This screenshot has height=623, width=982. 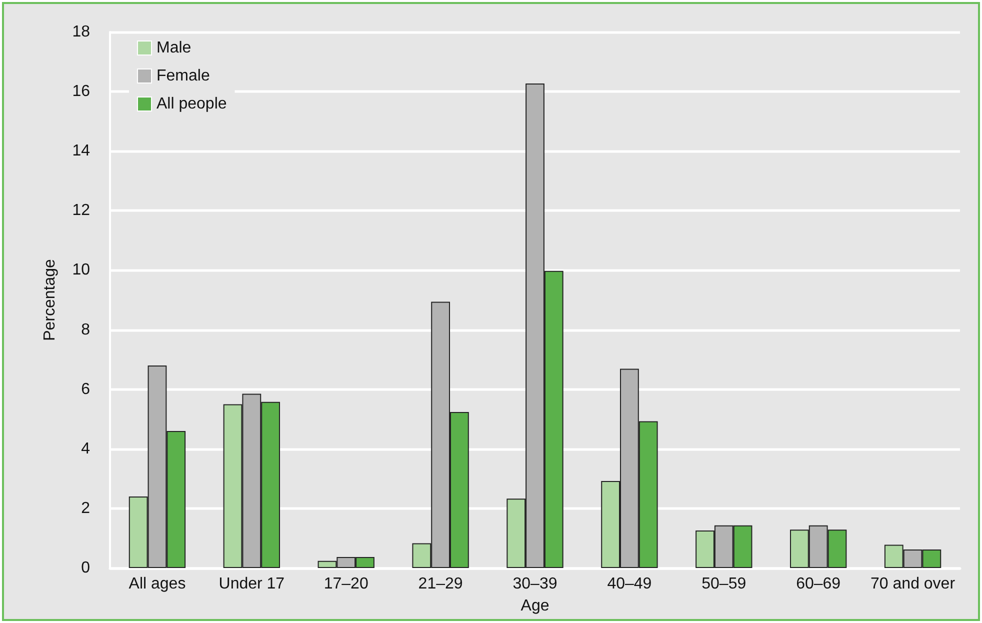 What do you see at coordinates (50, 299) in the screenshot?
I see `y-axis-title: Percentage` at bounding box center [50, 299].